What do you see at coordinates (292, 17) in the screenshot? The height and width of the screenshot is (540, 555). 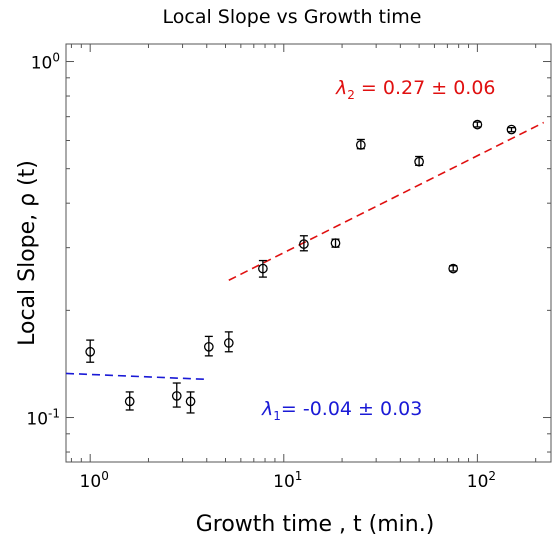 I see `chart-title: Local Slope vs Growth time` at bounding box center [292, 17].